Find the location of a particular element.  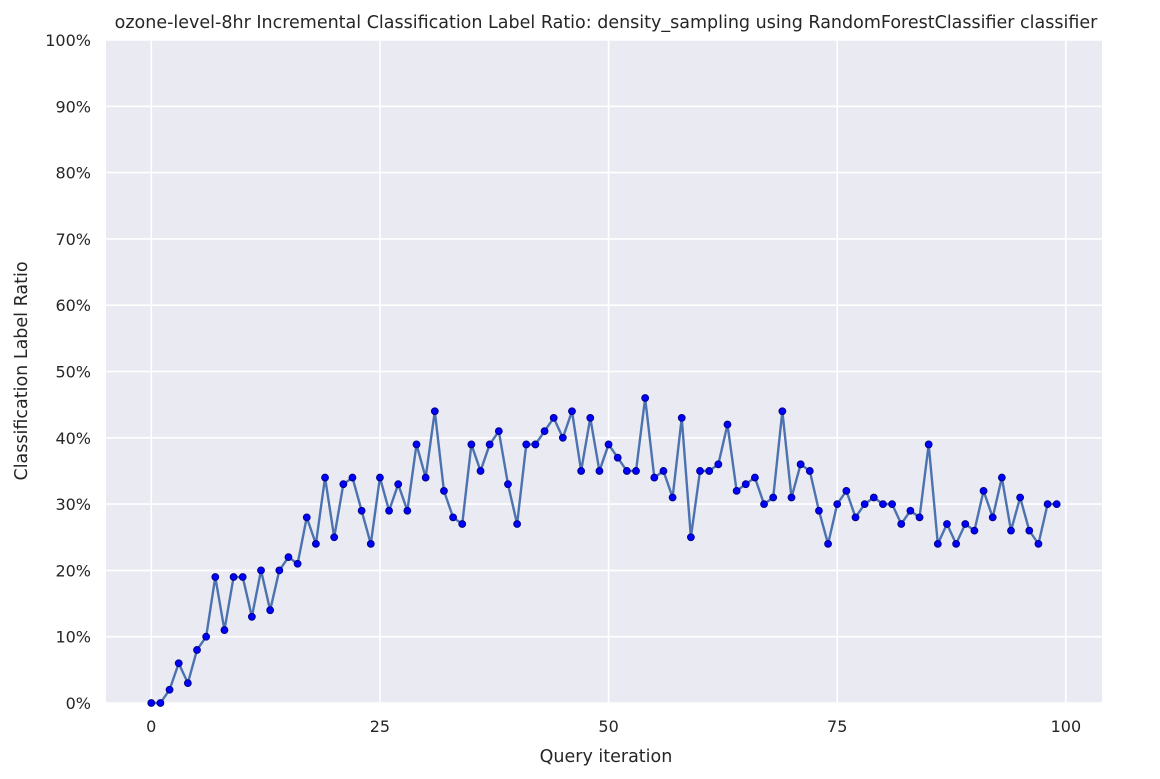

y-tick-label: 0% is located at coordinates (78, 703).